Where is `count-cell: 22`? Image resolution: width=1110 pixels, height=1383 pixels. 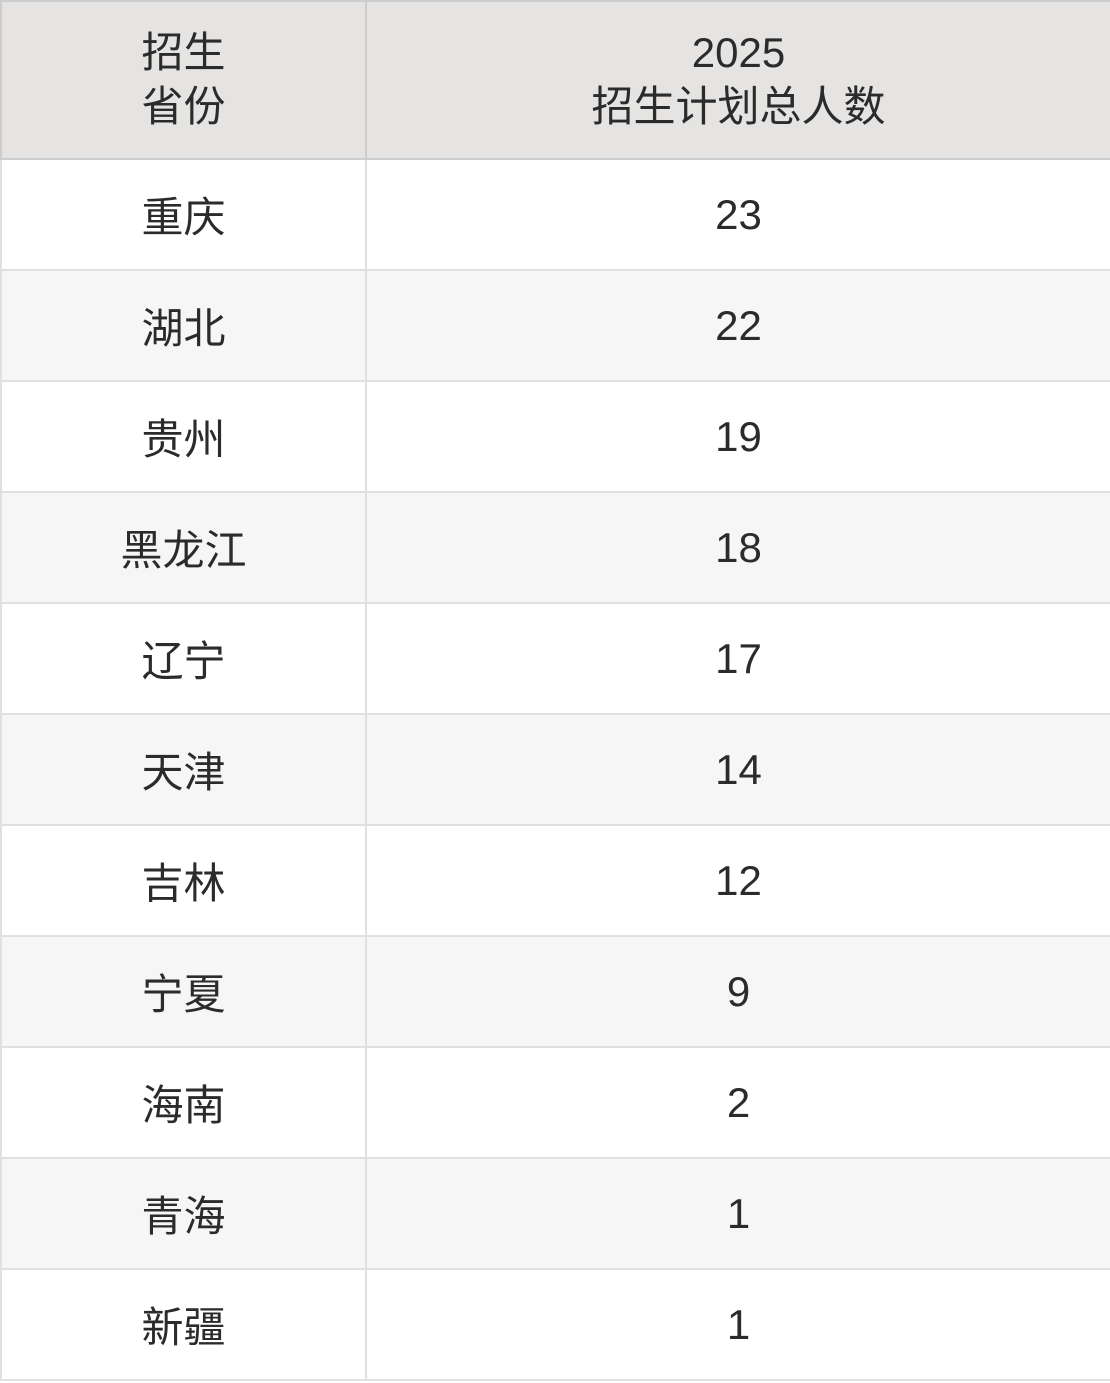
count-cell: 22 is located at coordinates (737, 325).